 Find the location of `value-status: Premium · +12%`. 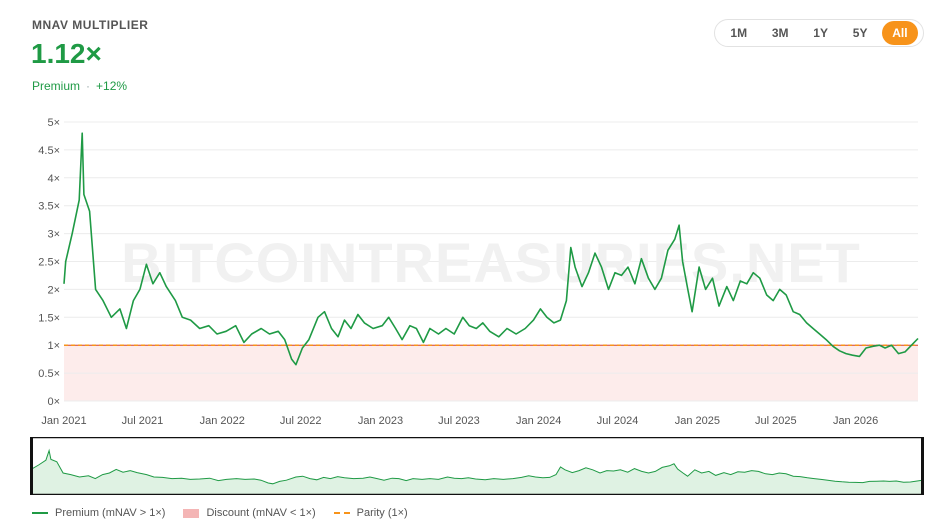

value-status: Premium · +12% is located at coordinates (79, 86).